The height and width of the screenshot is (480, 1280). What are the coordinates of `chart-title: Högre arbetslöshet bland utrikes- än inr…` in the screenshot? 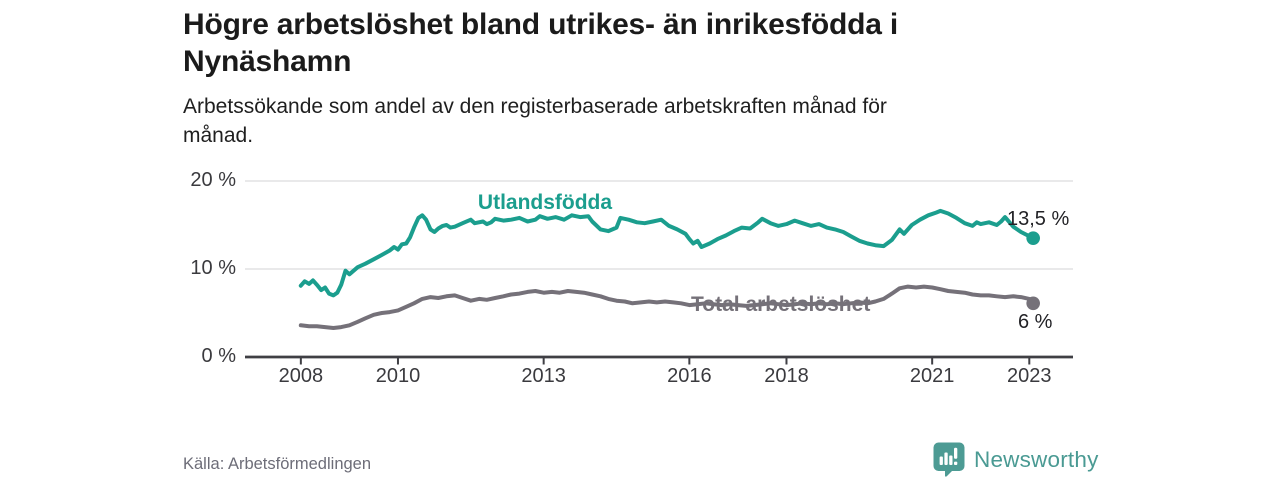 It's located at (673, 43).